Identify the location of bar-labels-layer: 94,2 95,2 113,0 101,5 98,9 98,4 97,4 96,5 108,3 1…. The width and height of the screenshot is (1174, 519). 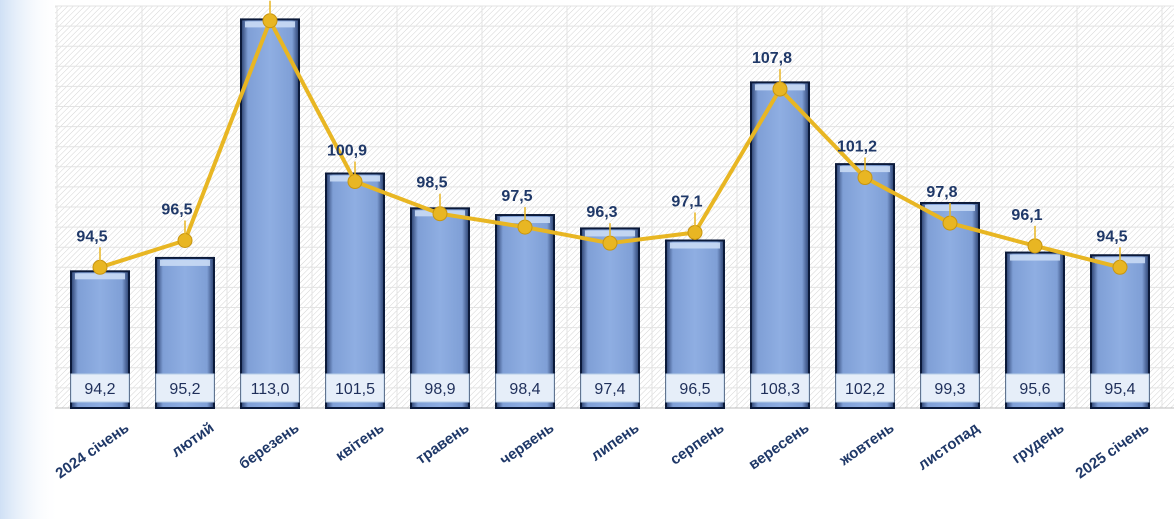
(610, 388).